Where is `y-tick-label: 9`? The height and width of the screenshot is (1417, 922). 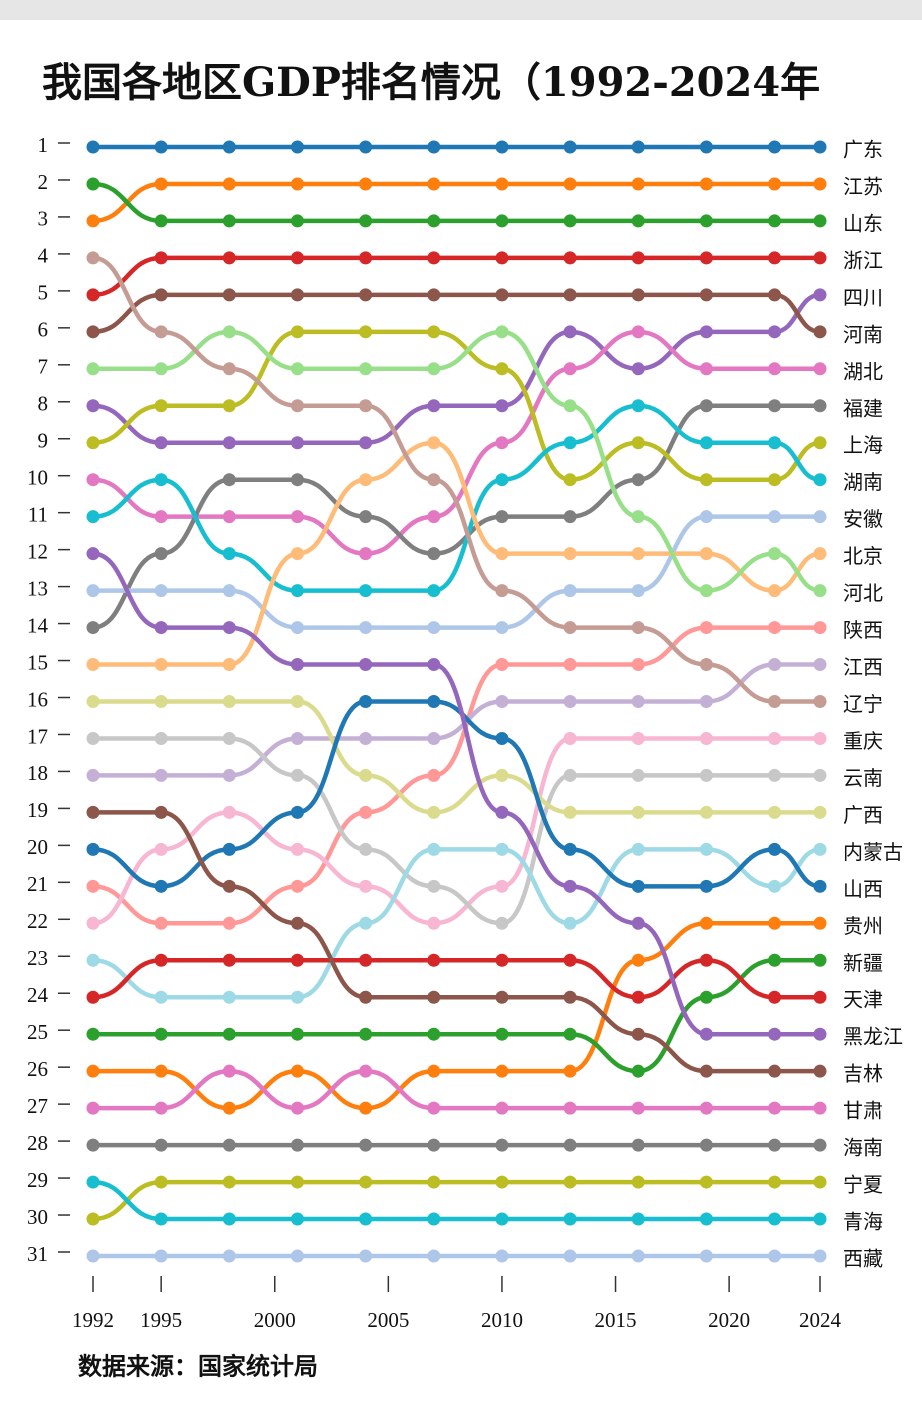 y-tick-label: 9 is located at coordinates (43, 441).